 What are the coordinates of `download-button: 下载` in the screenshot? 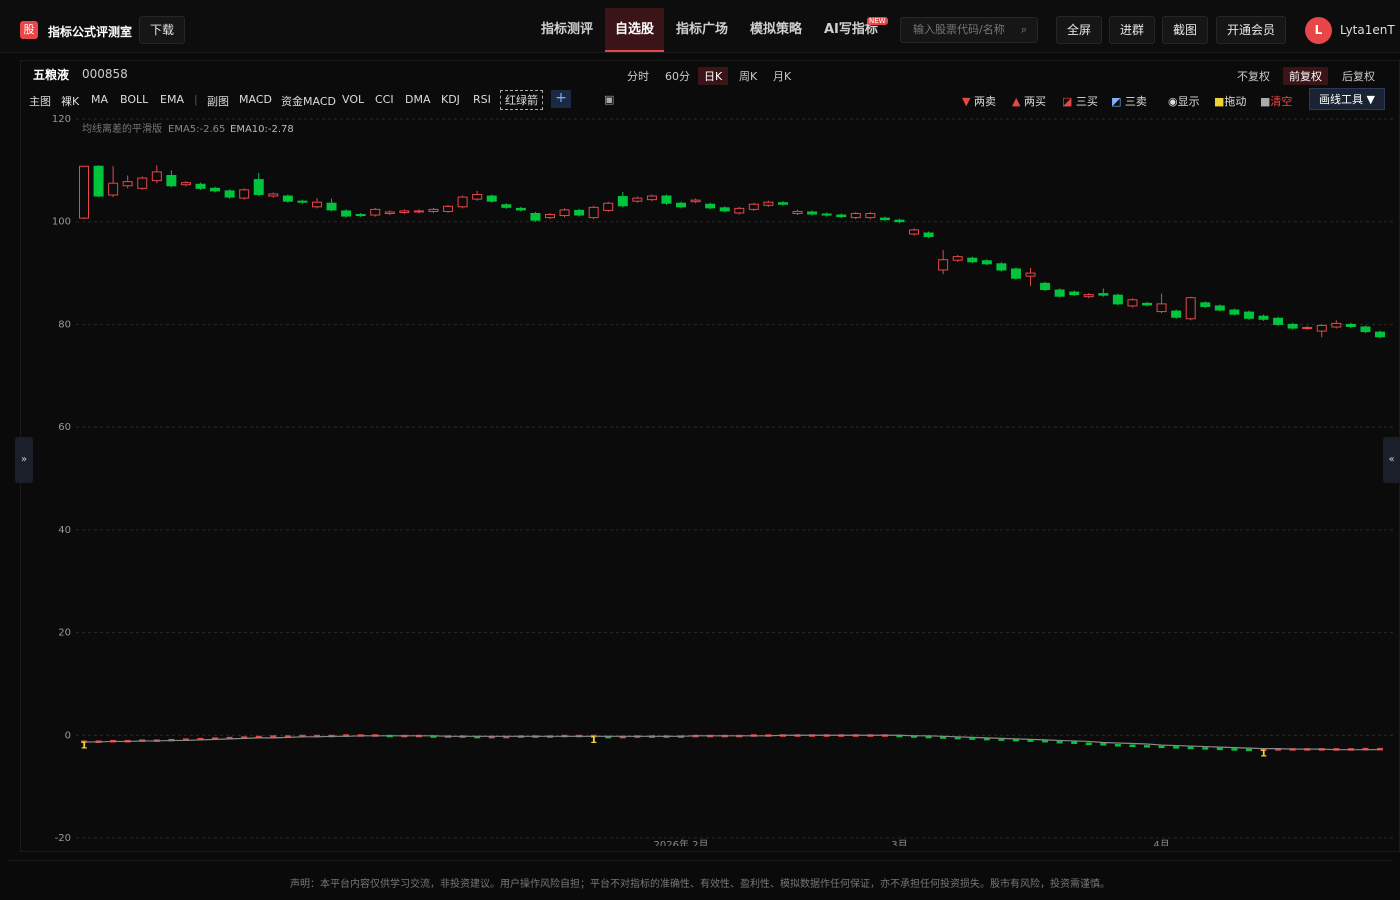 It's located at (162, 30).